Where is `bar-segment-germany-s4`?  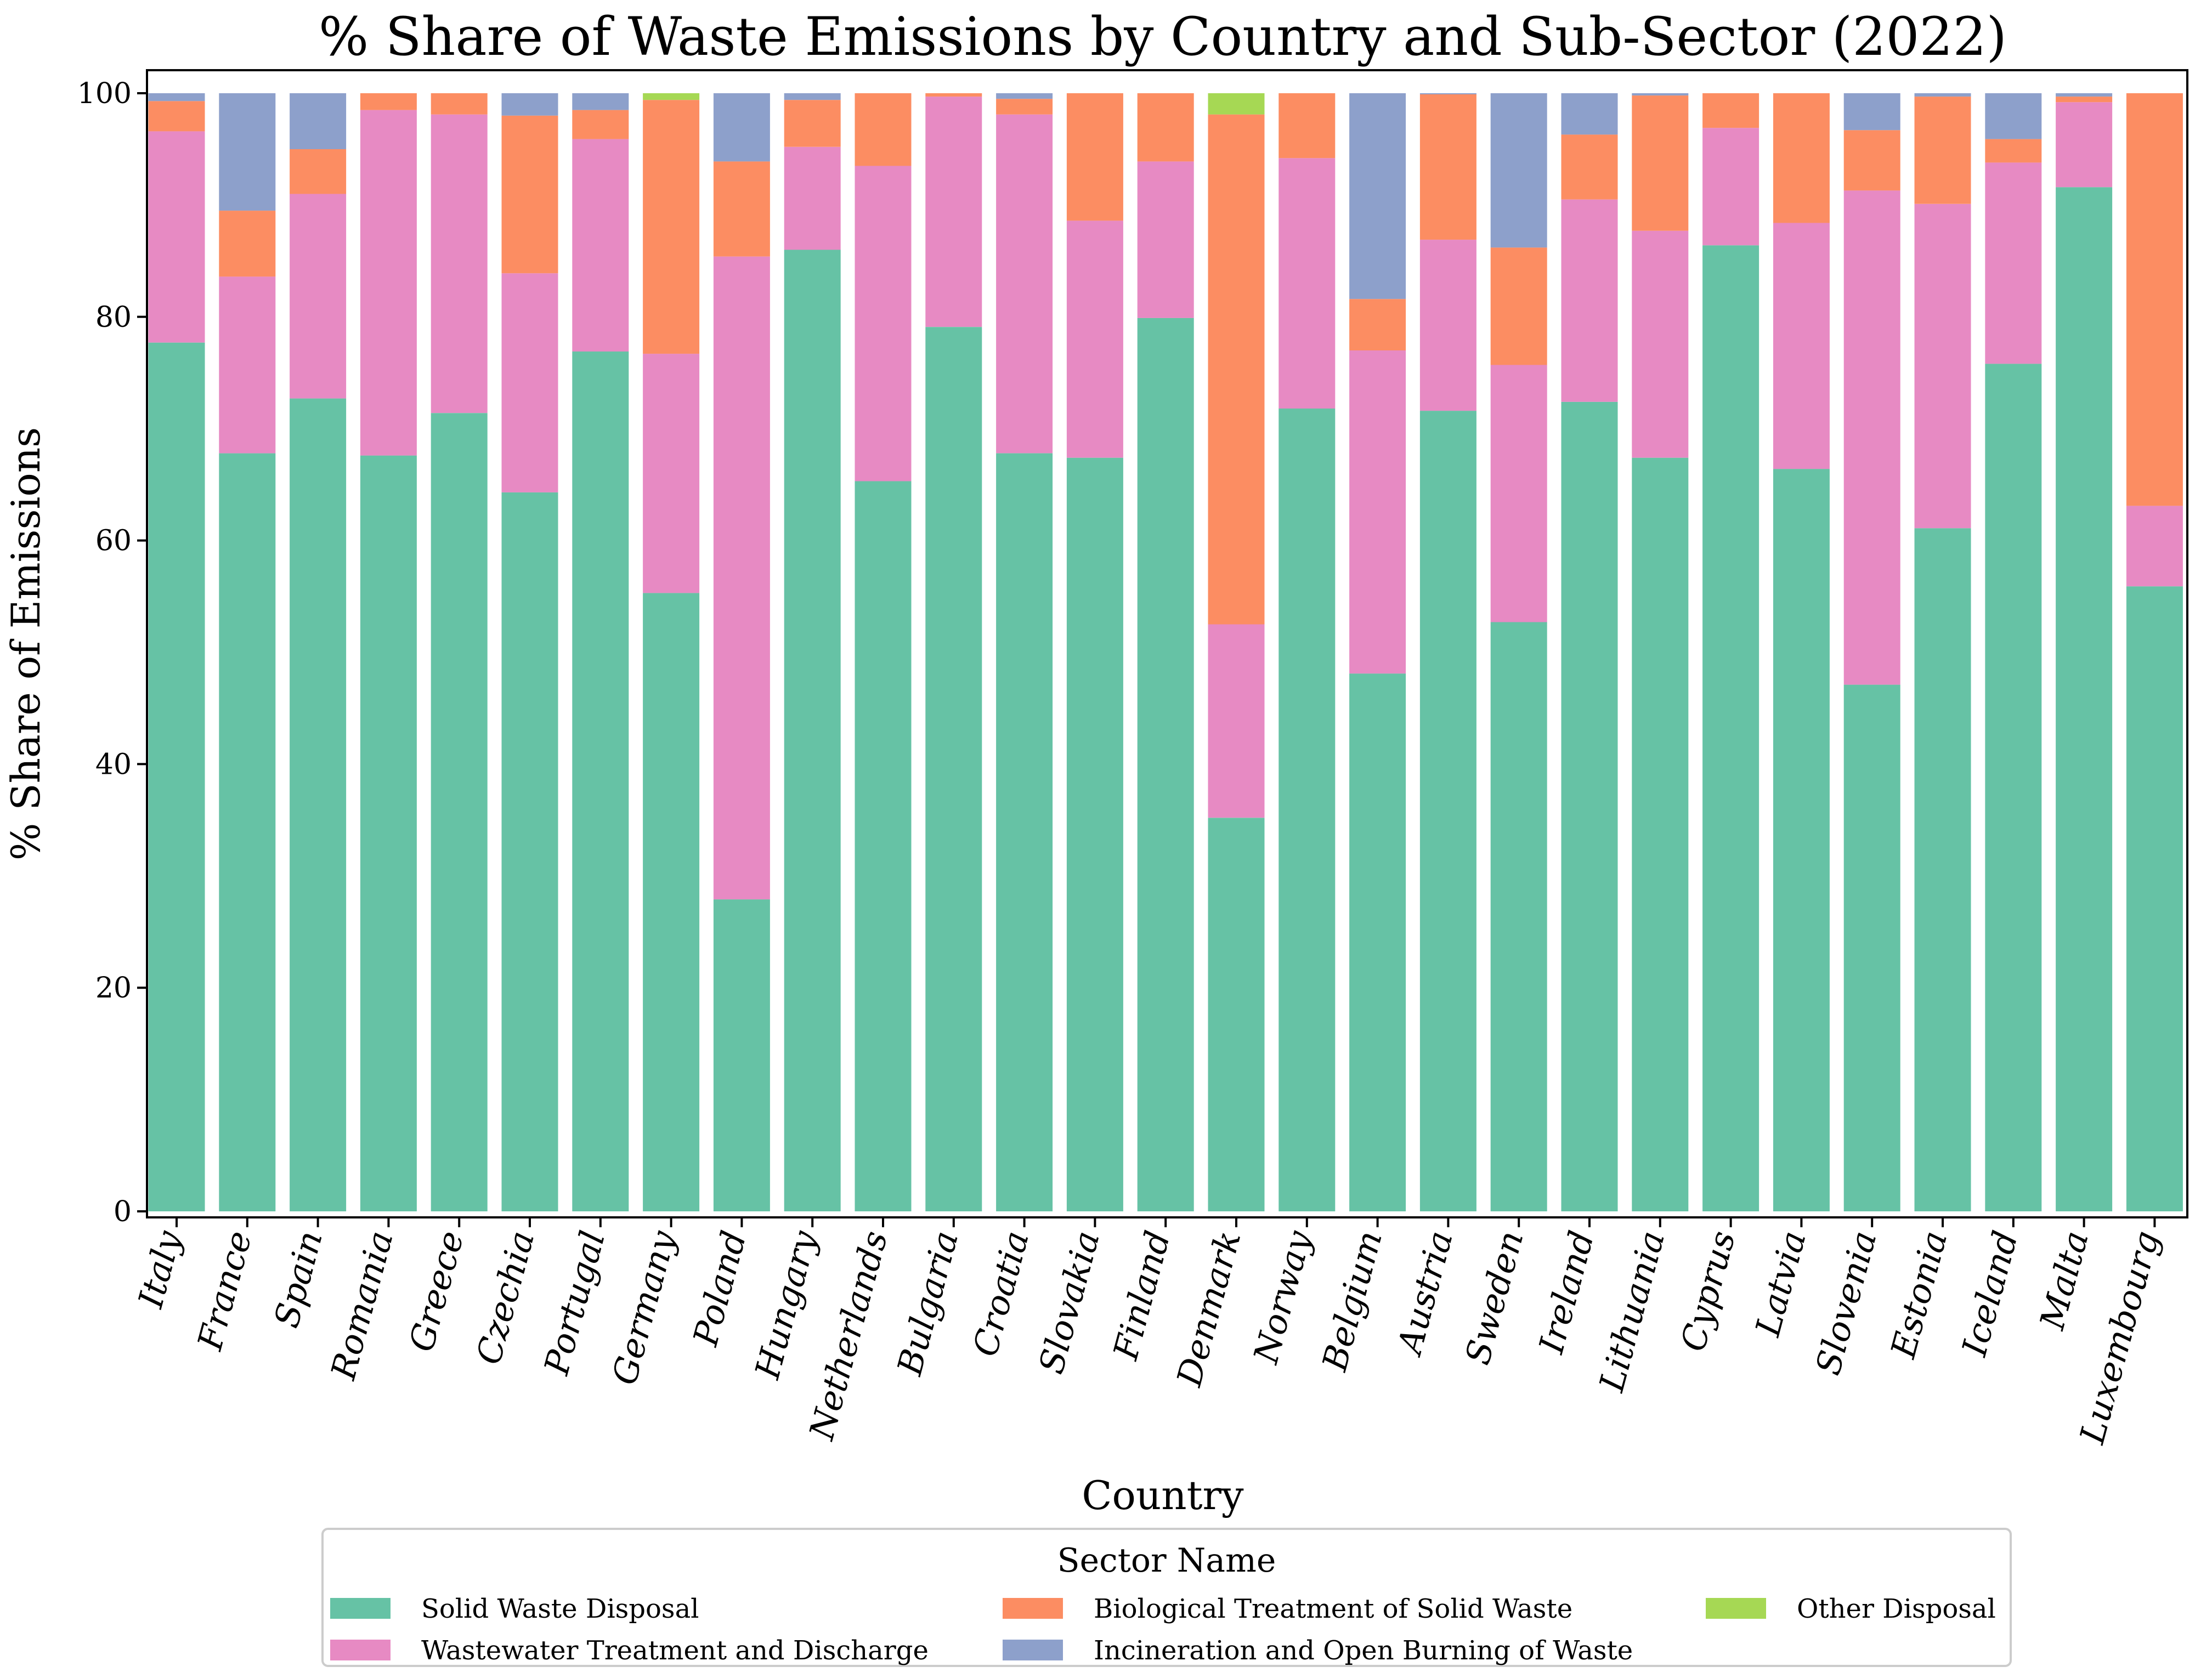 bar-segment-germany-s4 is located at coordinates (671, 97).